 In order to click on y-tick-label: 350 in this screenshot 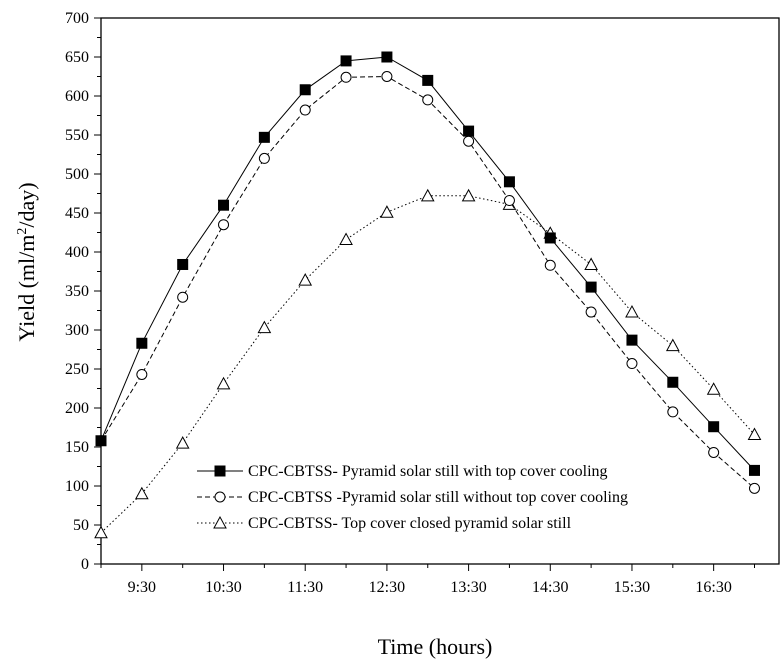, I will do `click(77, 291)`.